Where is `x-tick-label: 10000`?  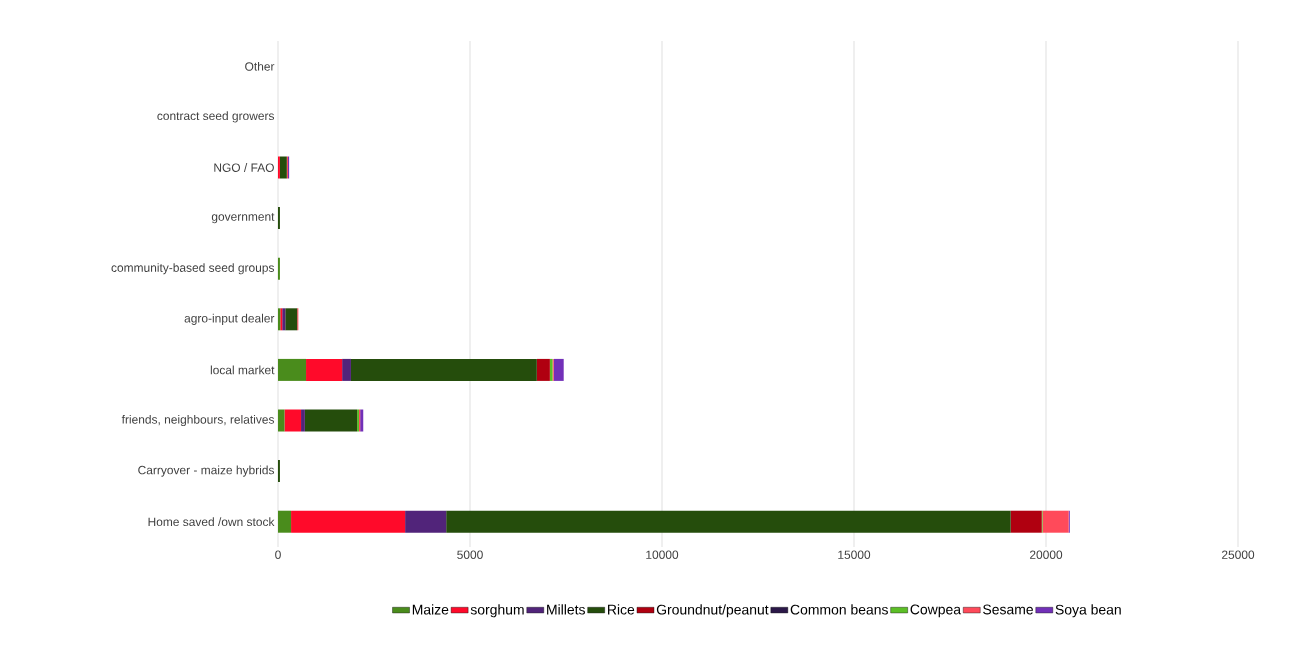
x-tick-label: 10000 is located at coordinates (662, 554).